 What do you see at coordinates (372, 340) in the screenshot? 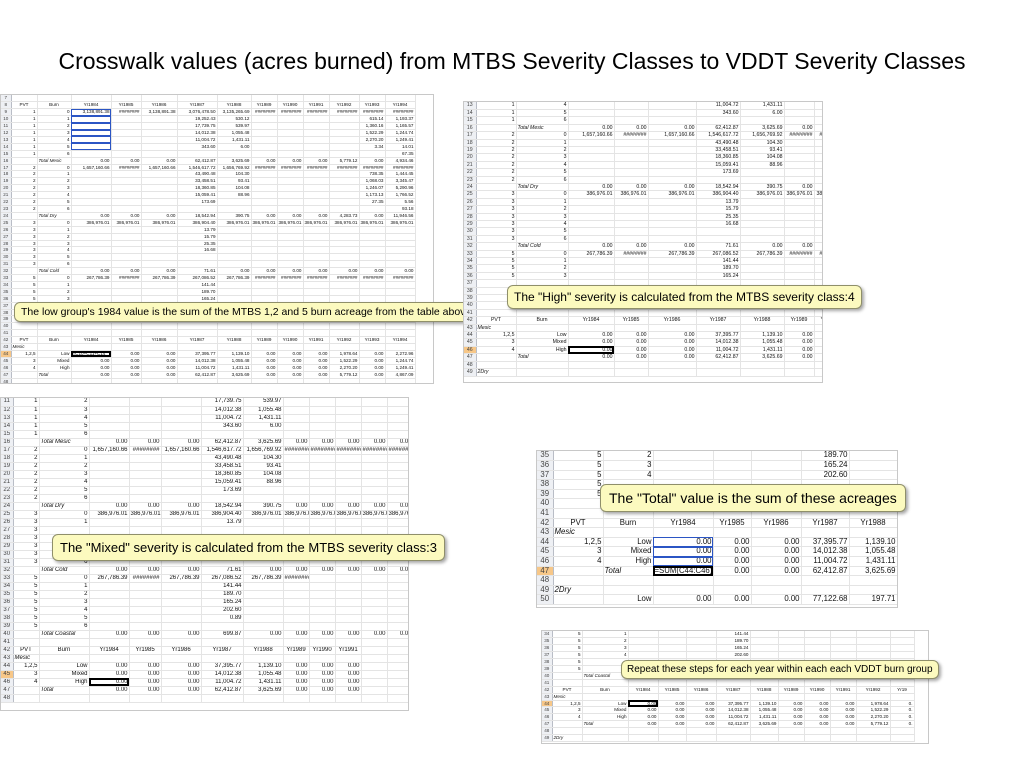
I see `sheet-cell: Yr1993` at bounding box center [372, 340].